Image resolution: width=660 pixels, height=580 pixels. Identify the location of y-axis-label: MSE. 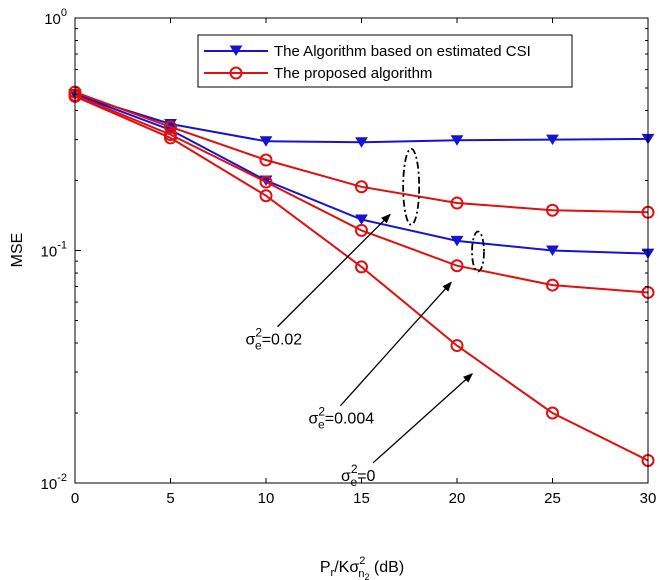
(17, 250).